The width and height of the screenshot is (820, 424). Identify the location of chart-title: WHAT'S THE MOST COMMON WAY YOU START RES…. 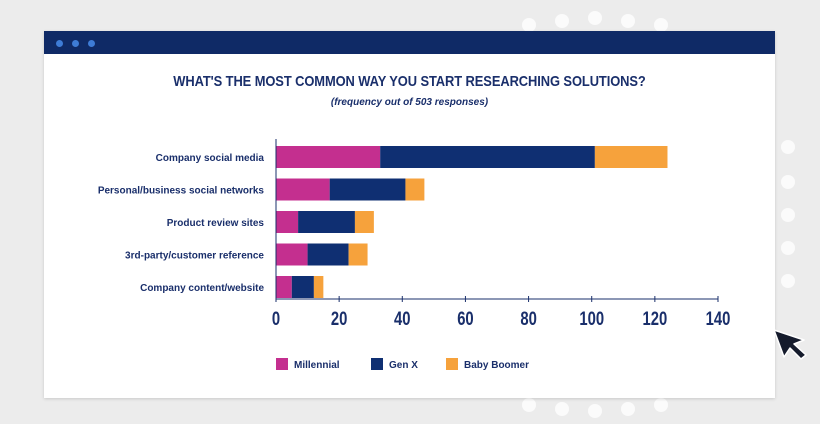
(409, 81).